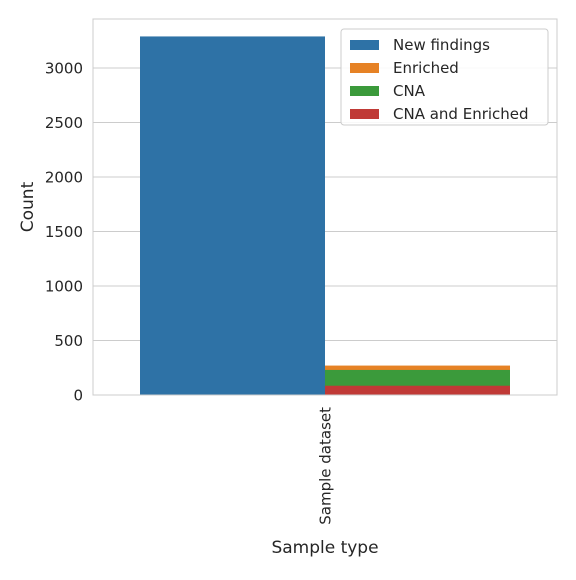 This screenshot has width=576, height=580. I want to click on y-tick-label: 500, so click(68, 341).